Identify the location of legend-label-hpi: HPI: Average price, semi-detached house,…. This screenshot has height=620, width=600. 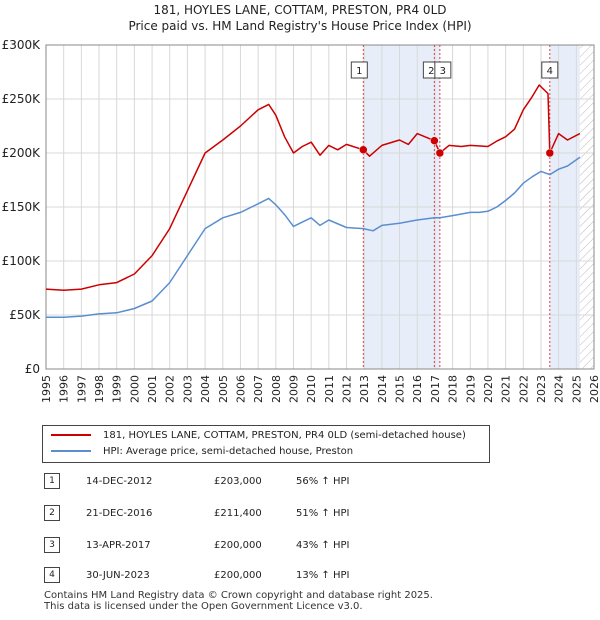
(228, 451).